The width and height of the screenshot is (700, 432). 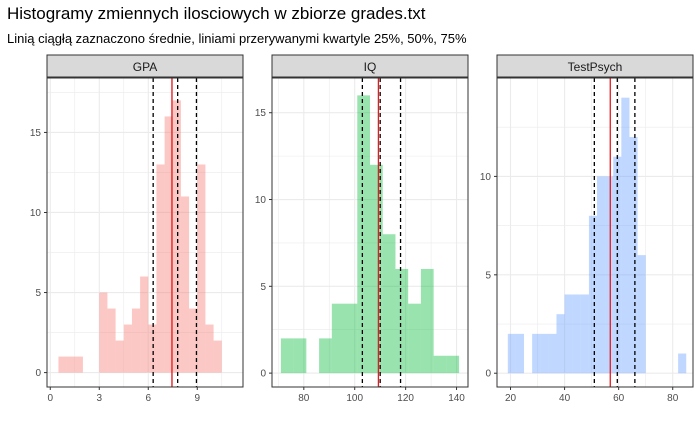 What do you see at coordinates (148, 398) in the screenshot?
I see `x-tick-label: 6` at bounding box center [148, 398].